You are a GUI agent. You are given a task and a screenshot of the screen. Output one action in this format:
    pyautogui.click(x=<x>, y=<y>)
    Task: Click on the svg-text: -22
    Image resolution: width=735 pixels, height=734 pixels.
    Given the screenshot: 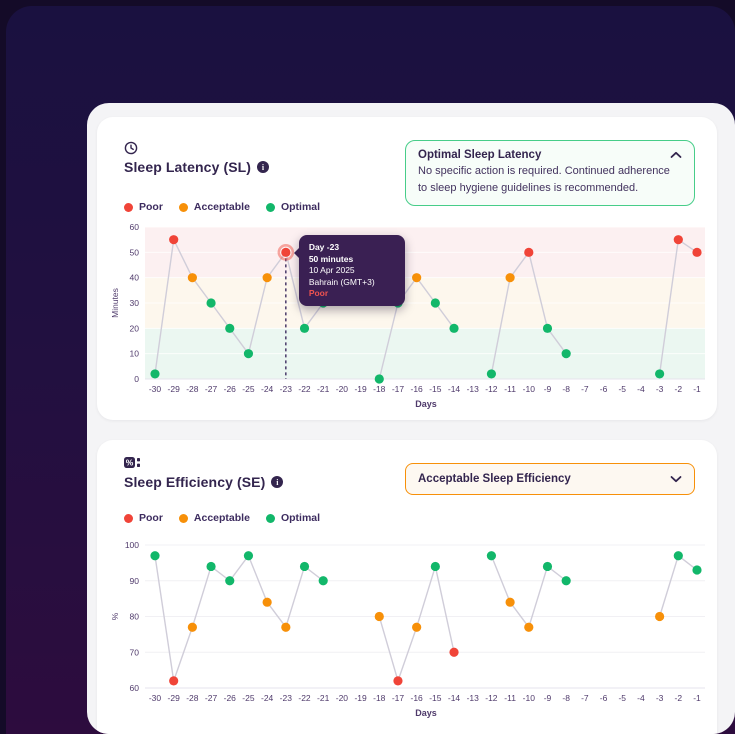 What is the action you would take?
    pyautogui.click(x=304, y=698)
    